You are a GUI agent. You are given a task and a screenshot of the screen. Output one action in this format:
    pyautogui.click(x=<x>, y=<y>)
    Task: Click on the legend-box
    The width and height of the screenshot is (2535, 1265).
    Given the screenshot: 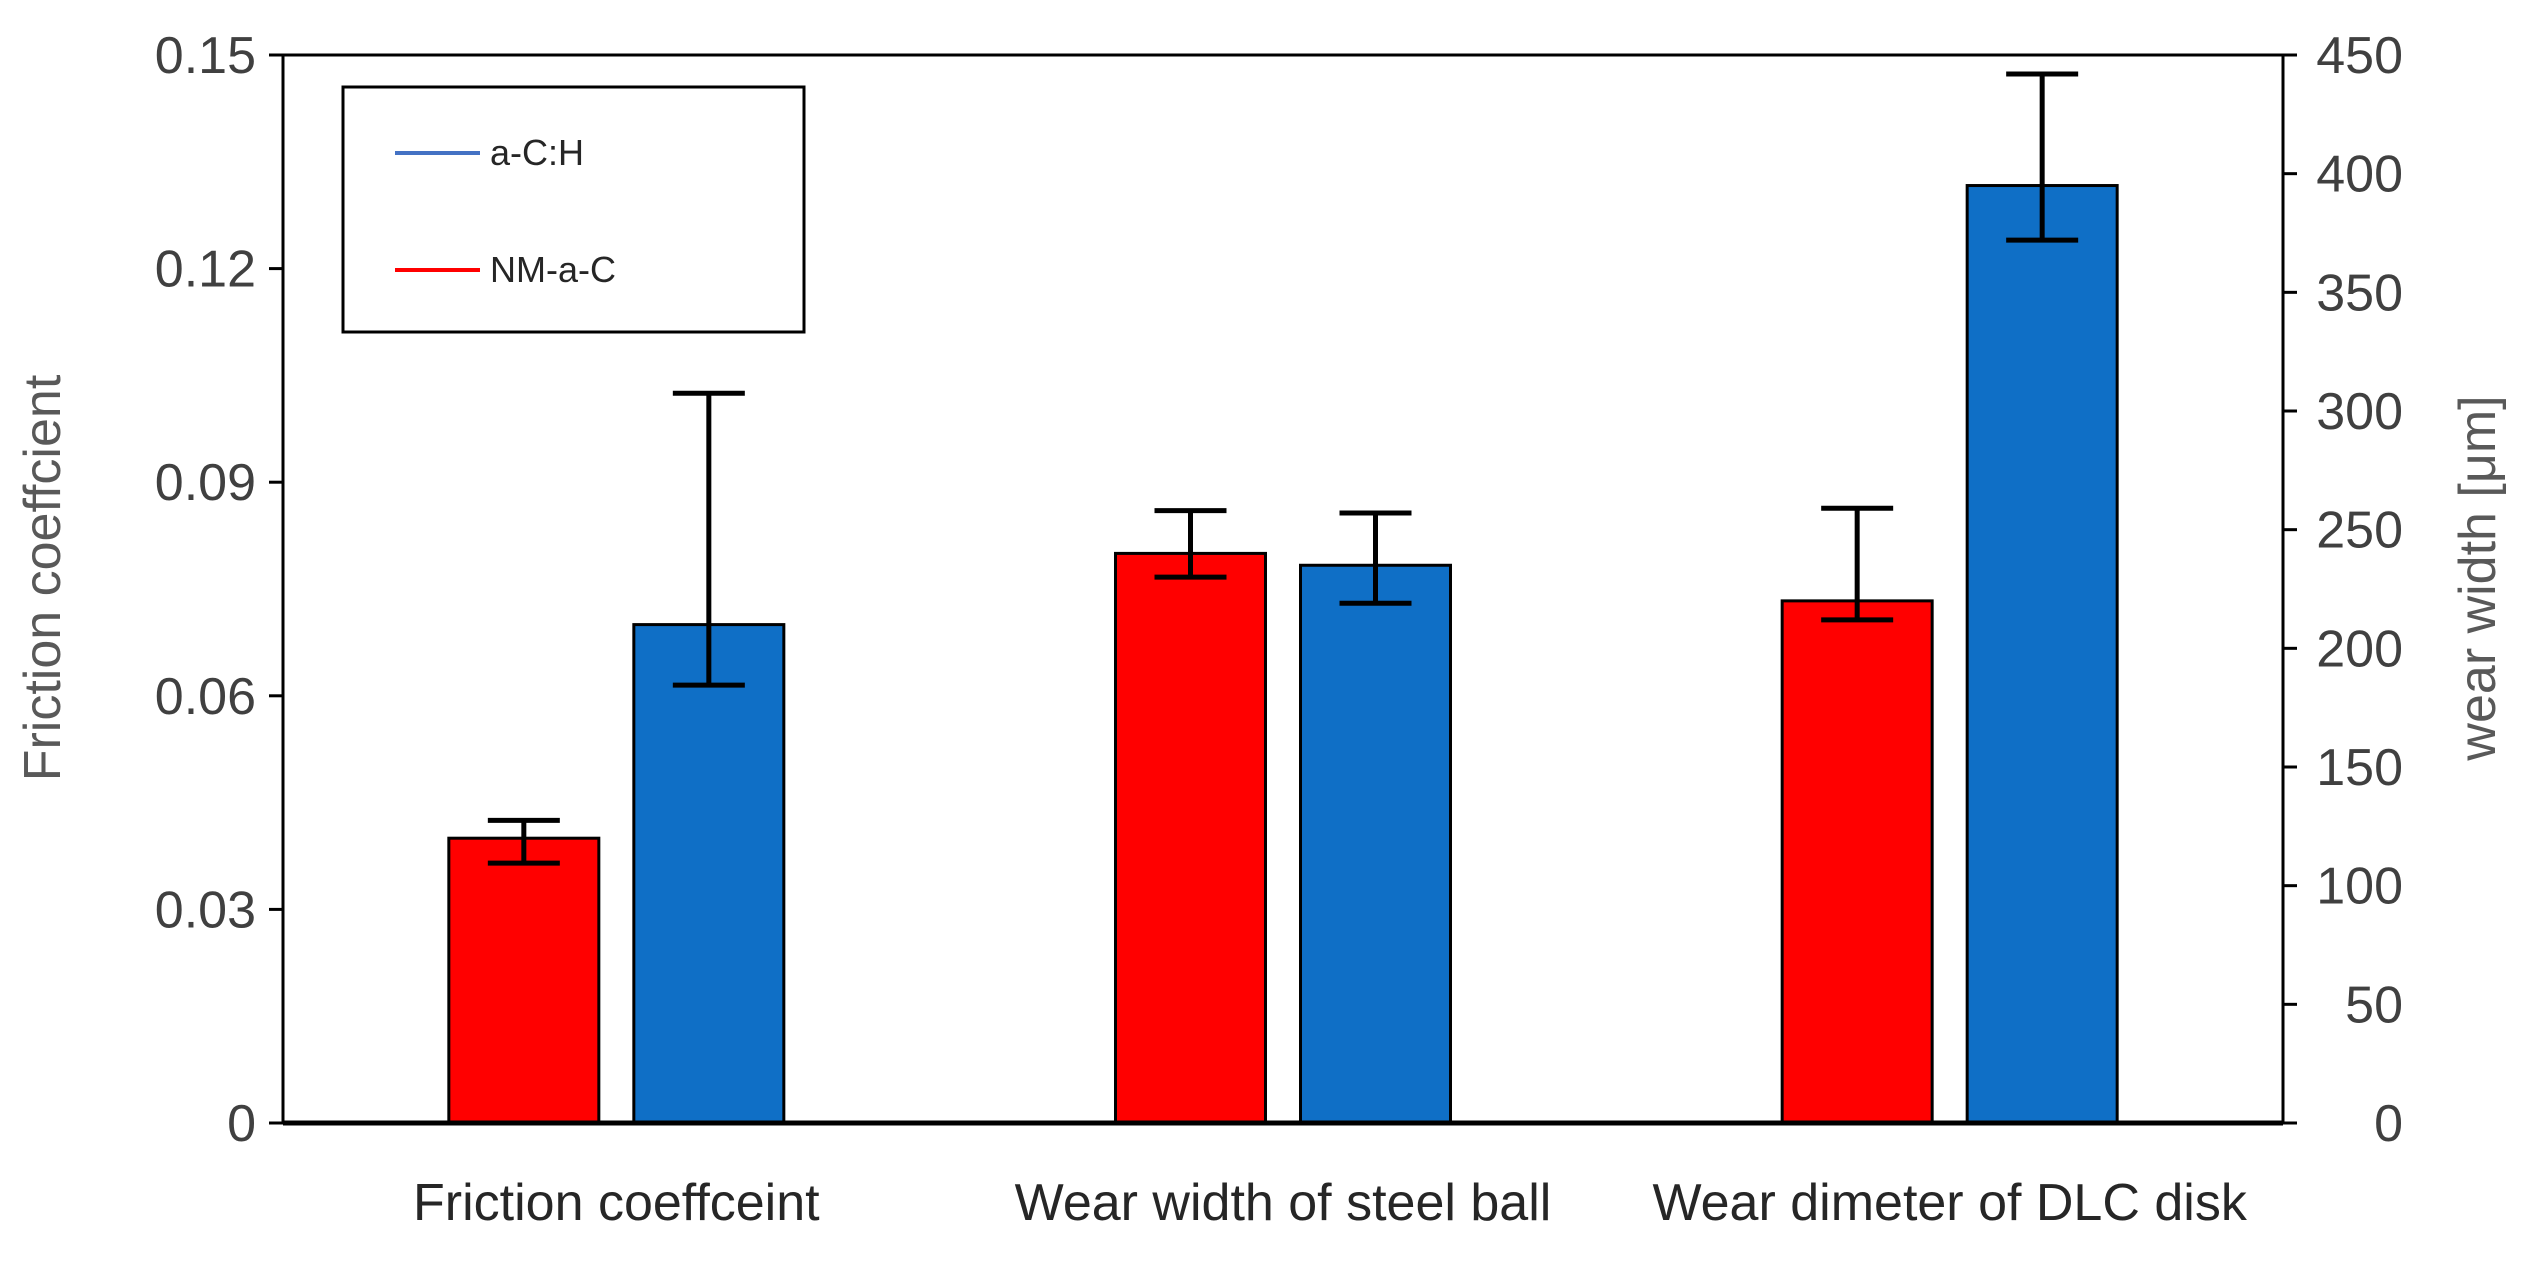 What is the action you would take?
    pyautogui.click(x=573, y=209)
    